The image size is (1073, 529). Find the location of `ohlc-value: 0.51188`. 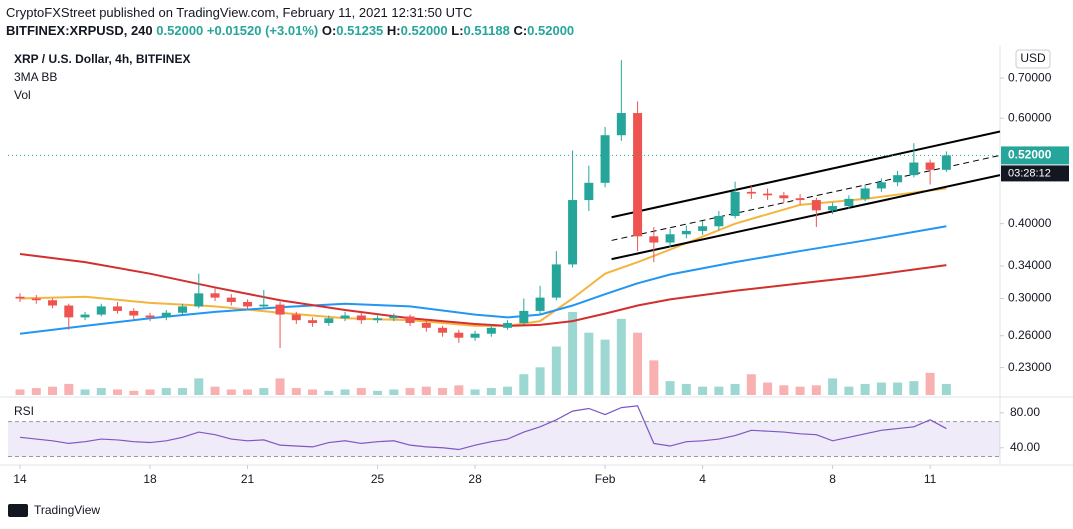

ohlc-value: 0.51188 is located at coordinates (486, 30).